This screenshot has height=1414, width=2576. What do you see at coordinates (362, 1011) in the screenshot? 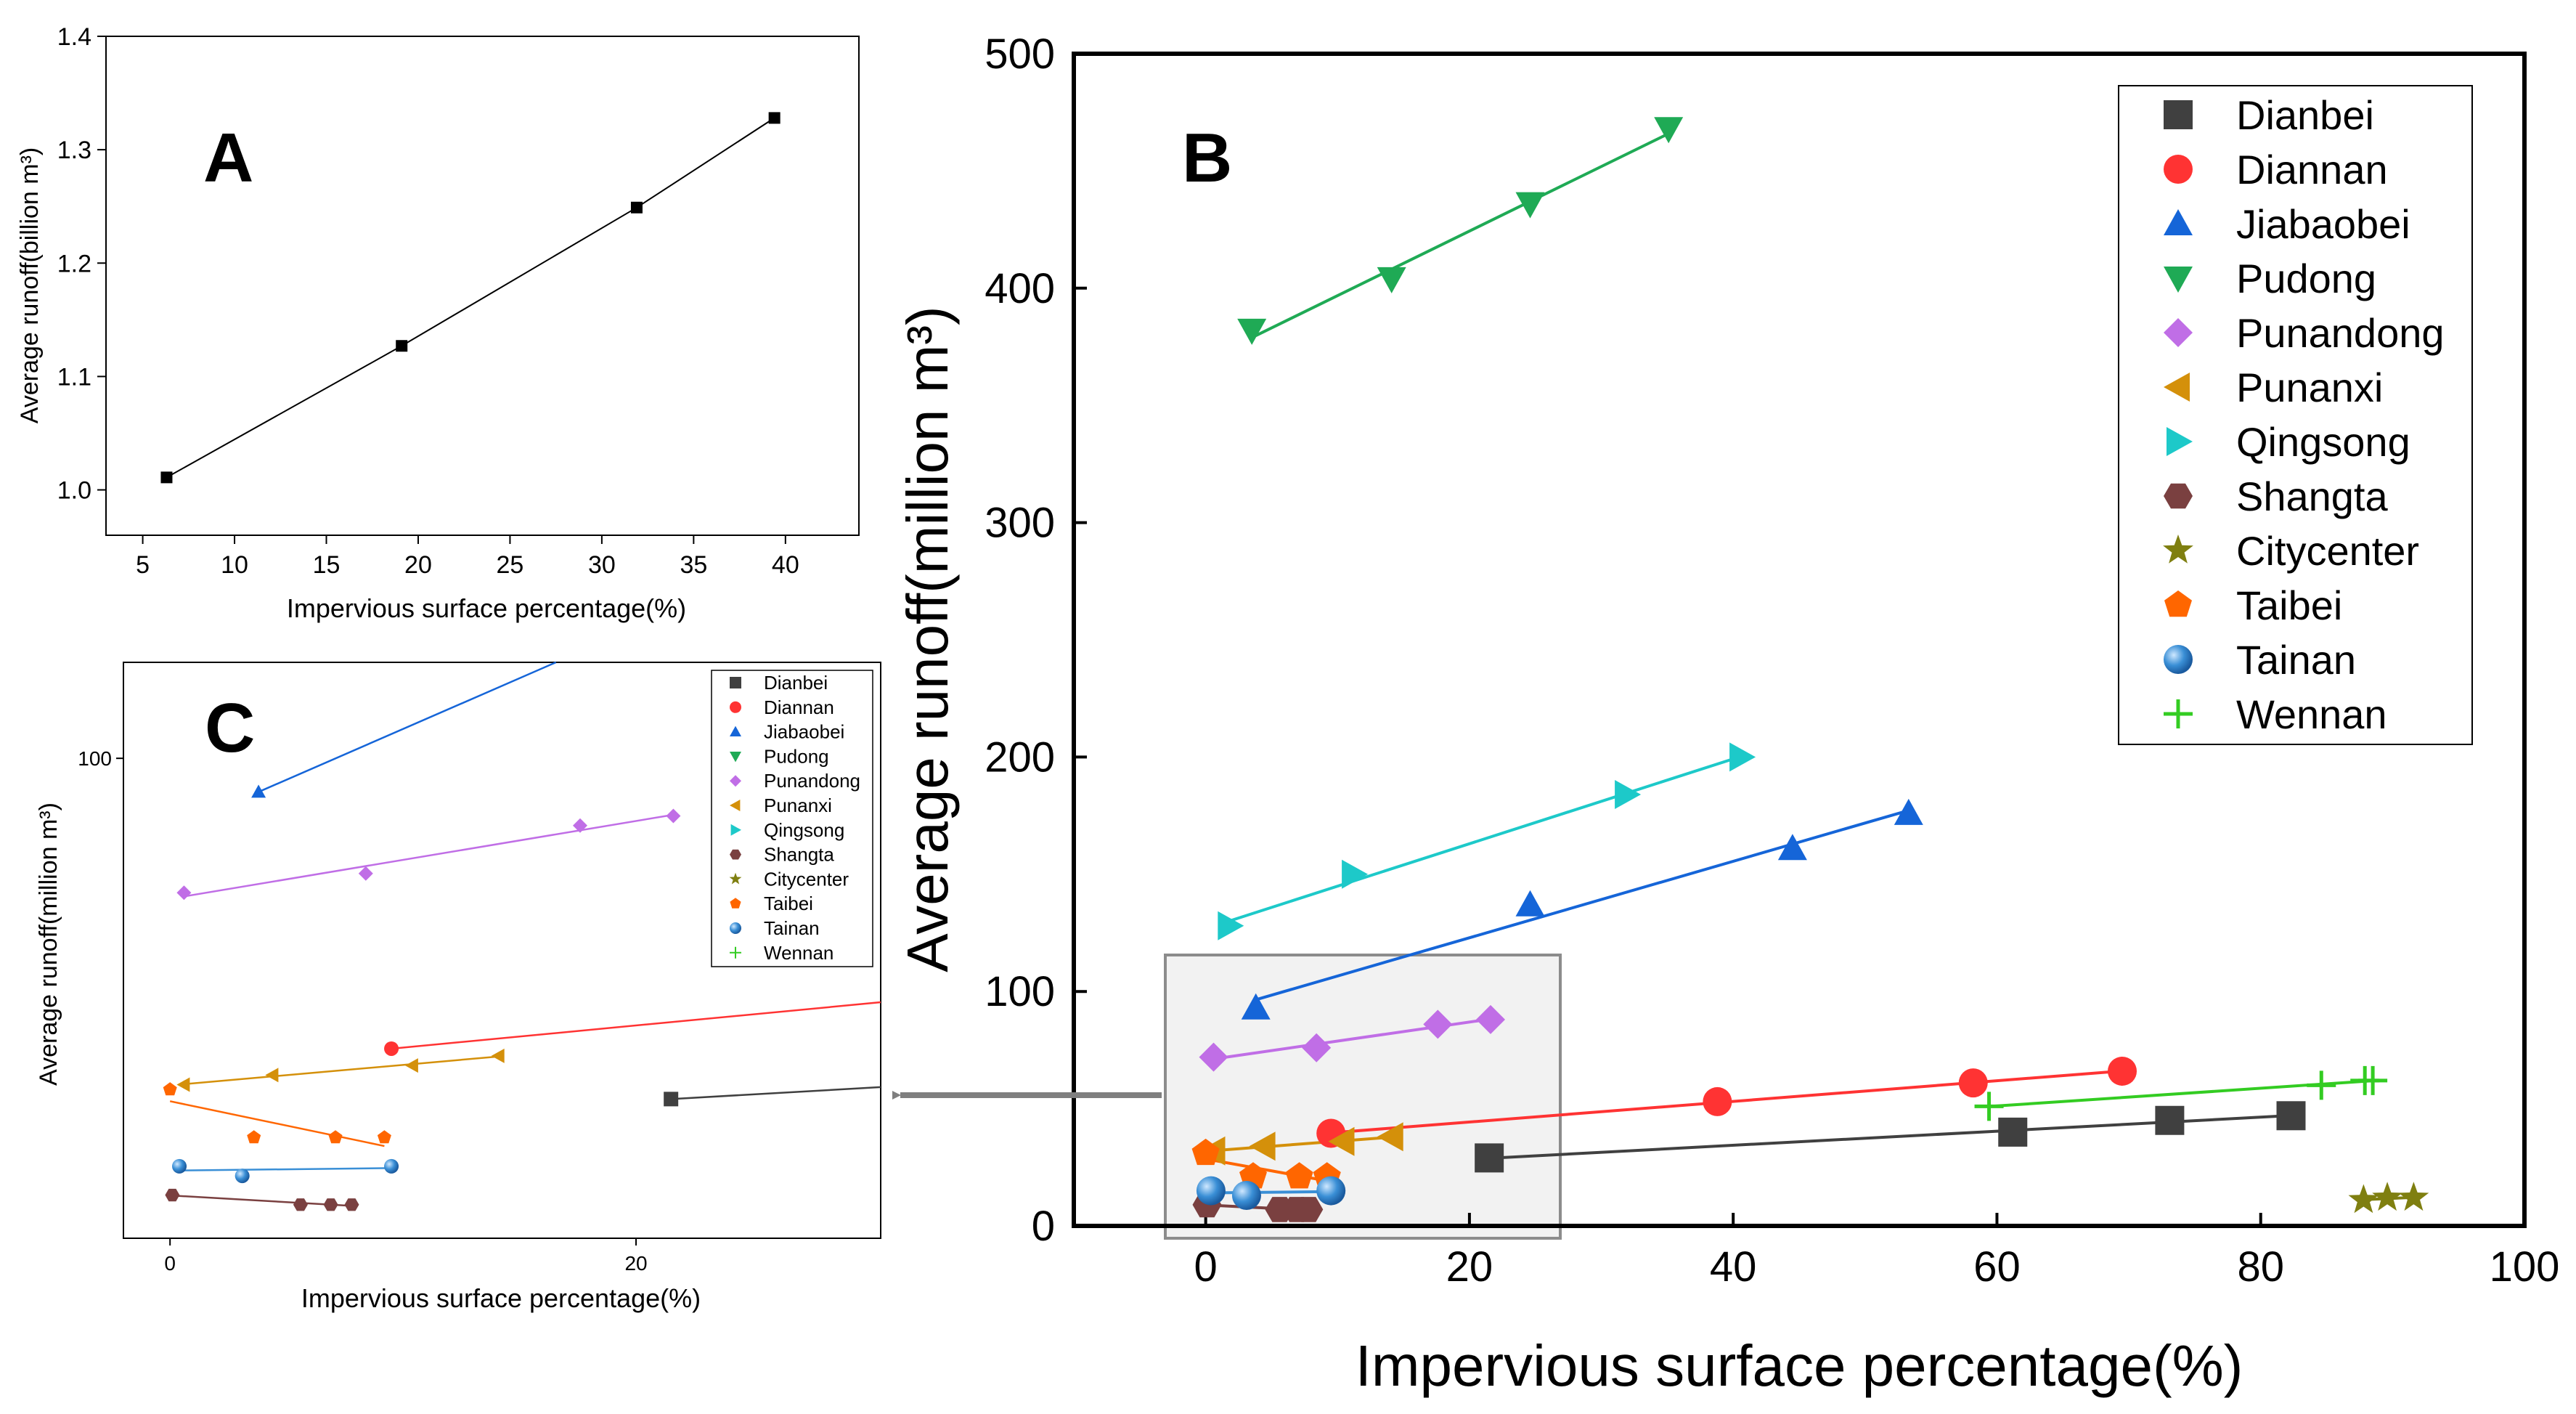
I see `panel-c-ticks: 0 20 100` at bounding box center [362, 1011].